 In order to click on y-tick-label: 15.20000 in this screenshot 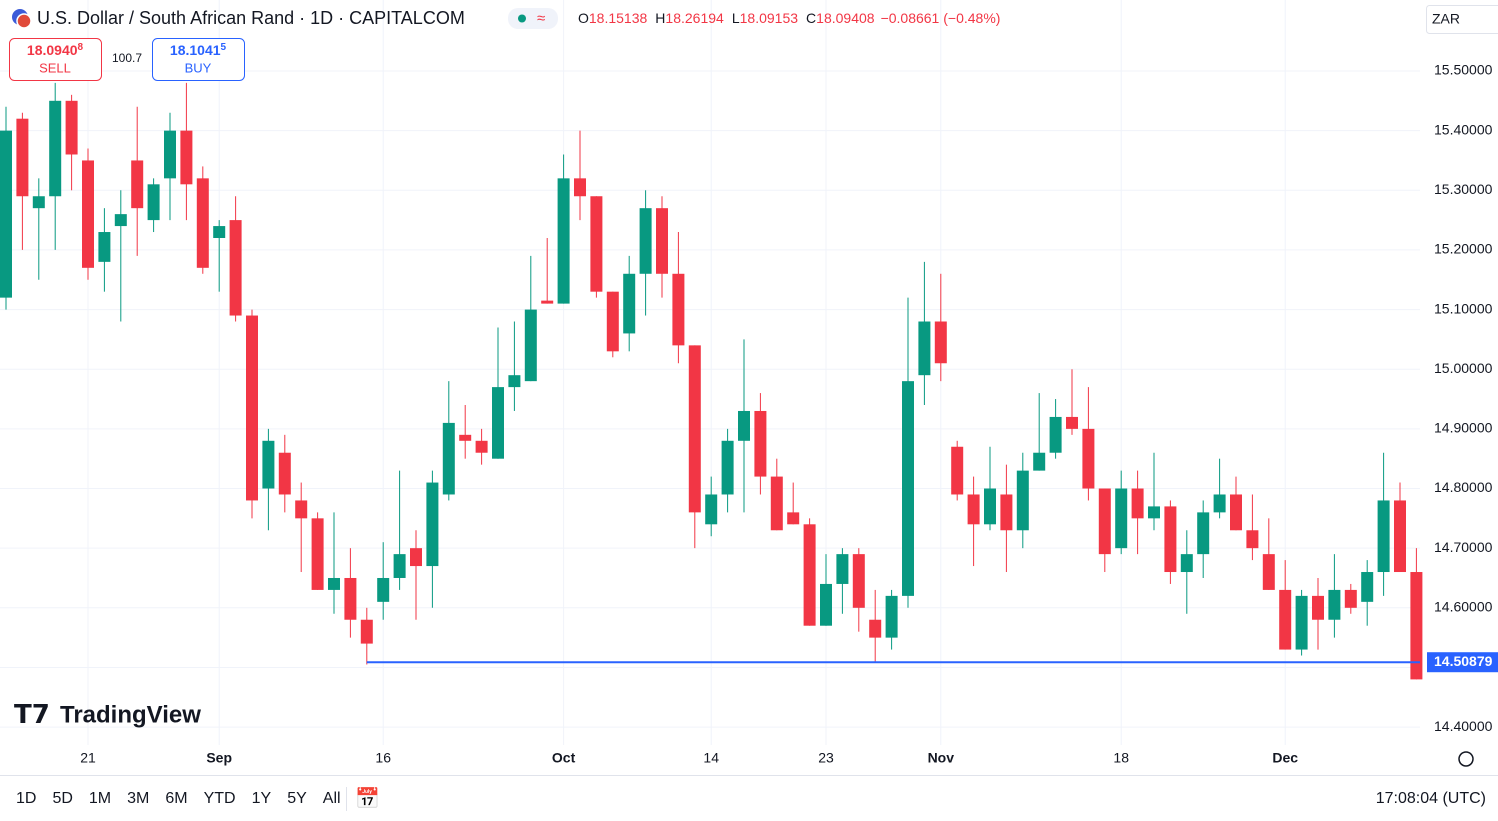, I will do `click(1463, 249)`.